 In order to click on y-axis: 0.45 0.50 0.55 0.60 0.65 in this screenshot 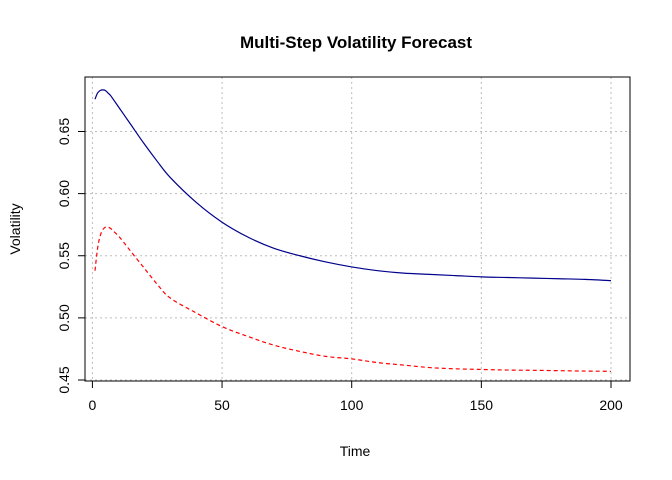, I will do `click(71, 256)`.